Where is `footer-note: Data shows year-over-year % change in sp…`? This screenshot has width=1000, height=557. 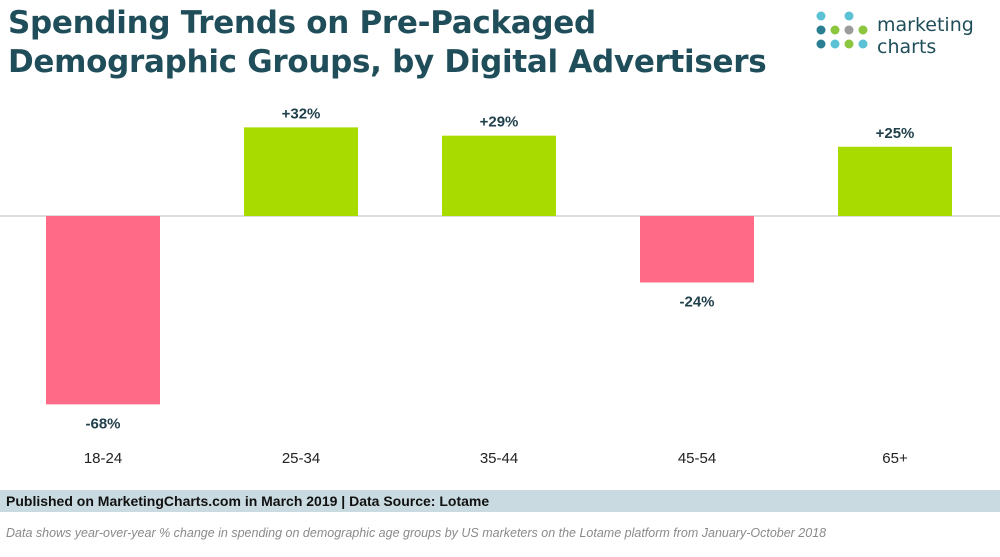
footer-note: Data shows year-over-year % change in sp… is located at coordinates (416, 533).